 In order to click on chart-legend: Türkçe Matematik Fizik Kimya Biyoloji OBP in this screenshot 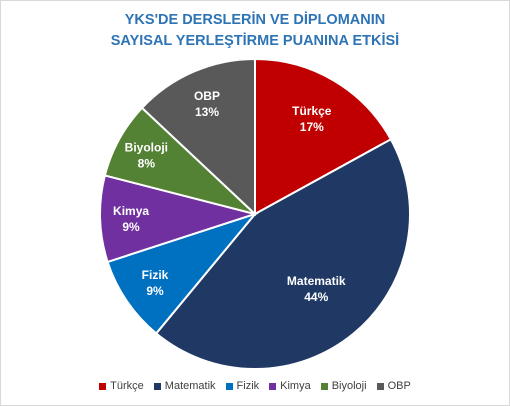, I will do `click(255, 386)`.